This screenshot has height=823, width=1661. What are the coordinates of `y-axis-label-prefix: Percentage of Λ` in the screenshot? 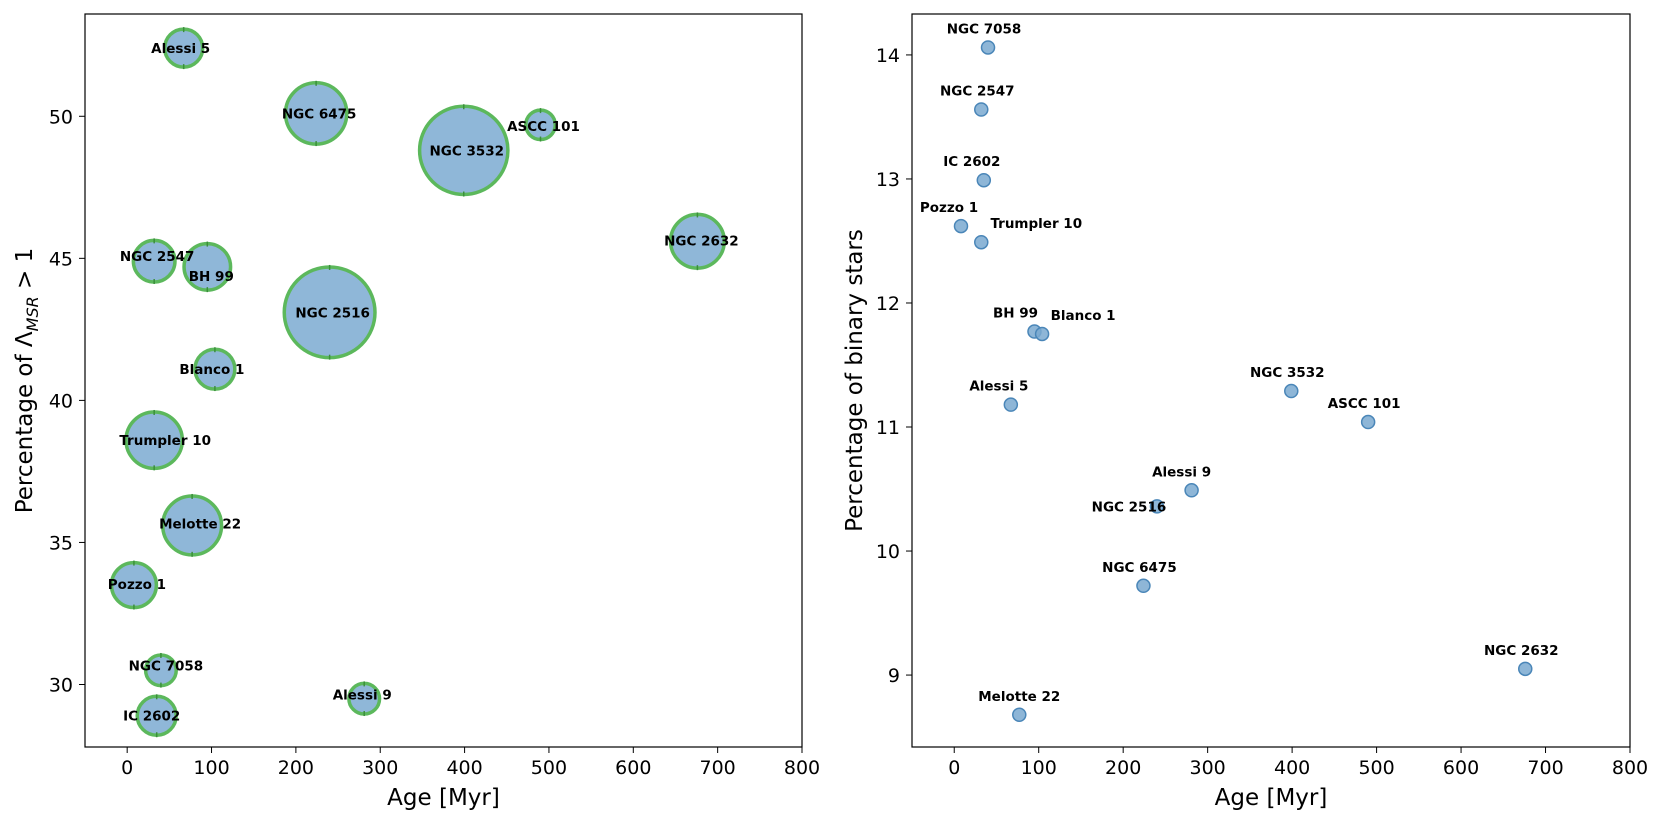 It's located at (25, 422).